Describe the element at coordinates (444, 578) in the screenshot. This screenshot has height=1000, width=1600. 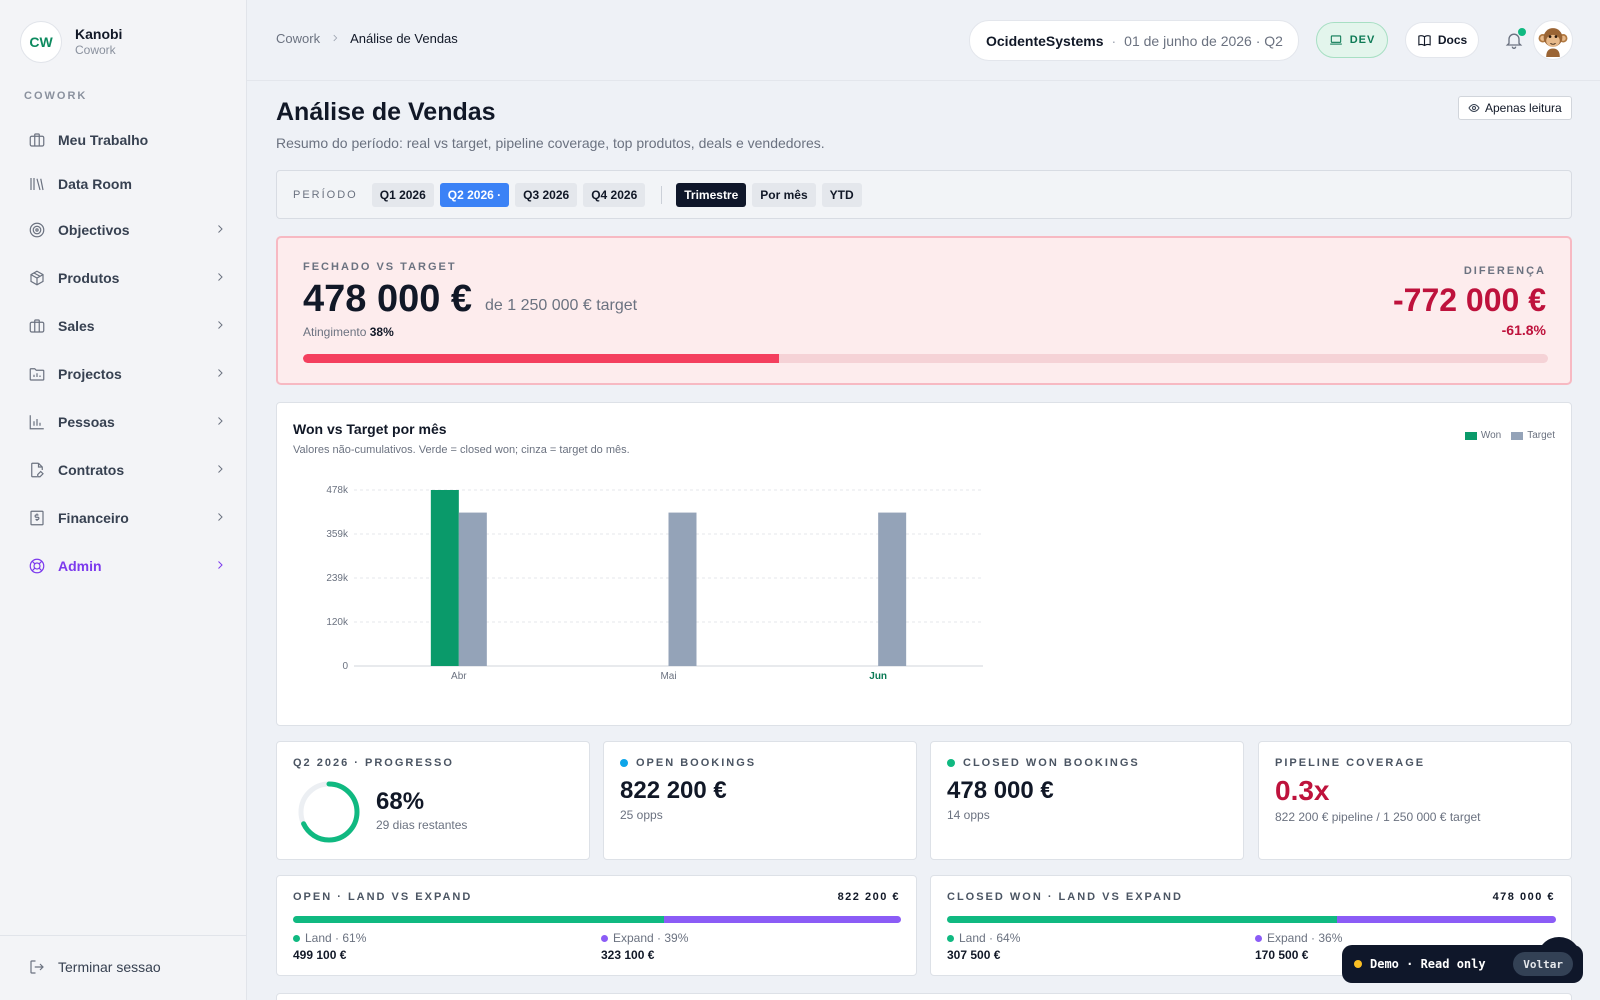
I see `bar-won` at that location.